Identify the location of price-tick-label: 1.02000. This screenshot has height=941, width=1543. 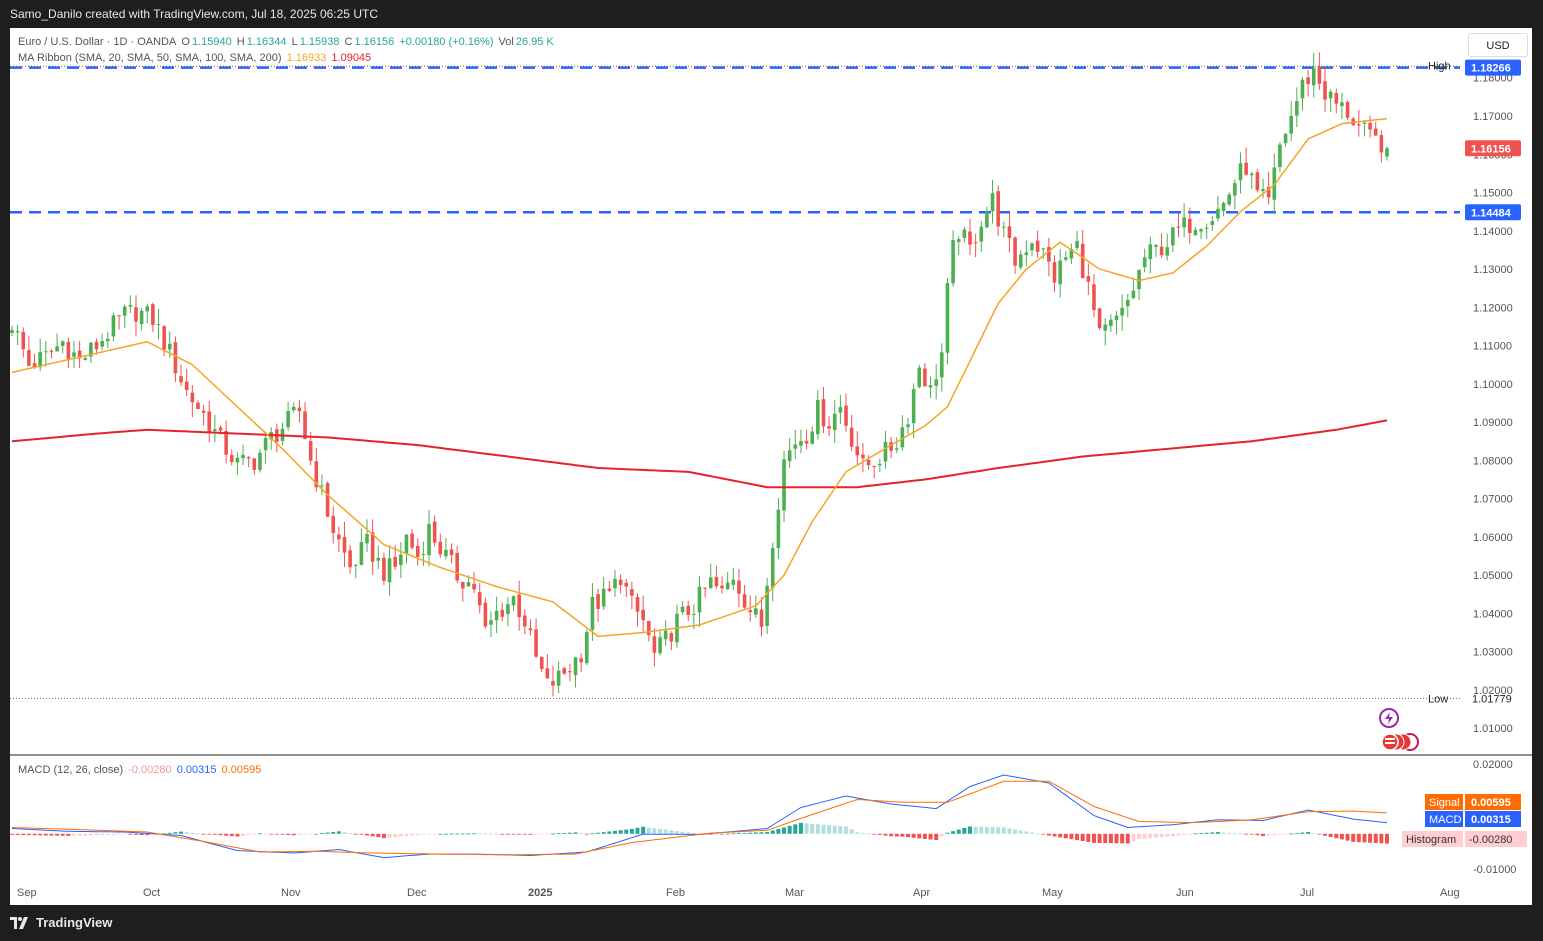
(1493, 691).